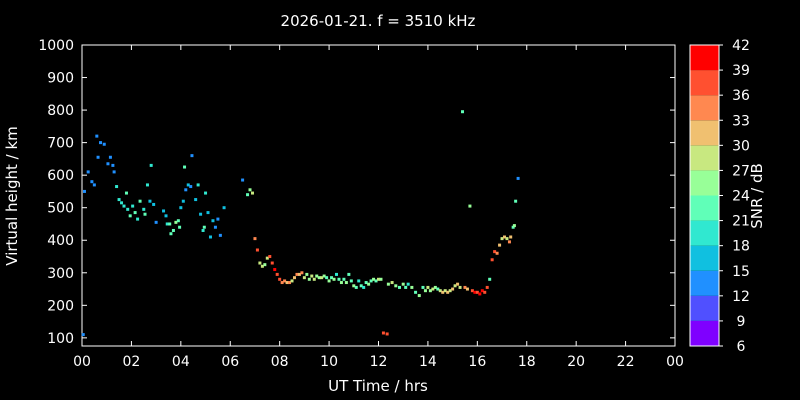  Describe the element at coordinates (626, 362) in the screenshot. I see `x-tick-label: 22` at that location.